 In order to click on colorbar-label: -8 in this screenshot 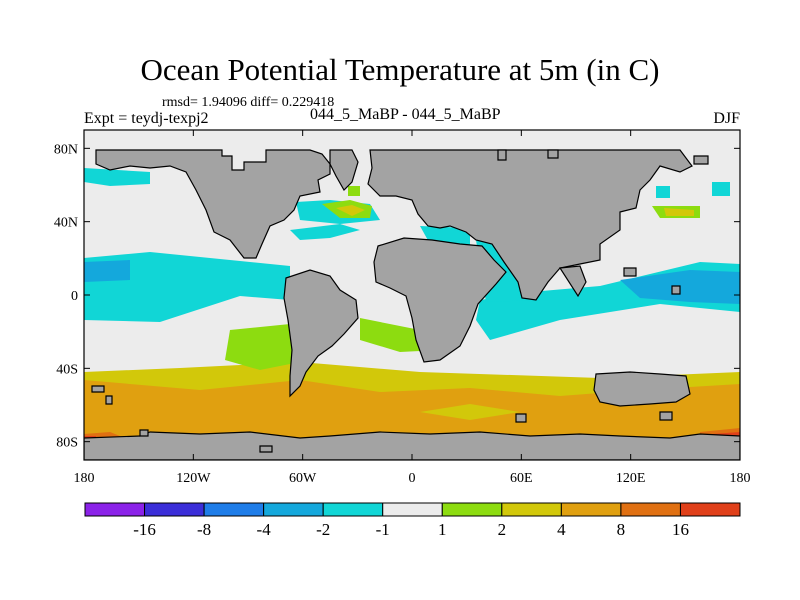, I will do `click(204, 529)`.